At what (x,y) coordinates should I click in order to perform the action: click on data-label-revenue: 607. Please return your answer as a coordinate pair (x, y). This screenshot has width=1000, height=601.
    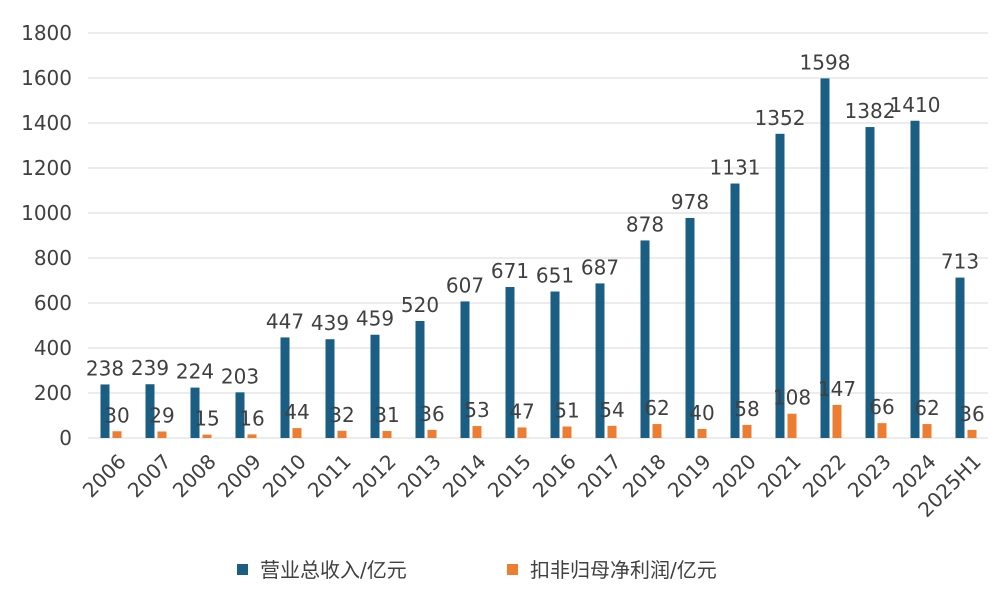
    Looking at the image, I should click on (465, 285).